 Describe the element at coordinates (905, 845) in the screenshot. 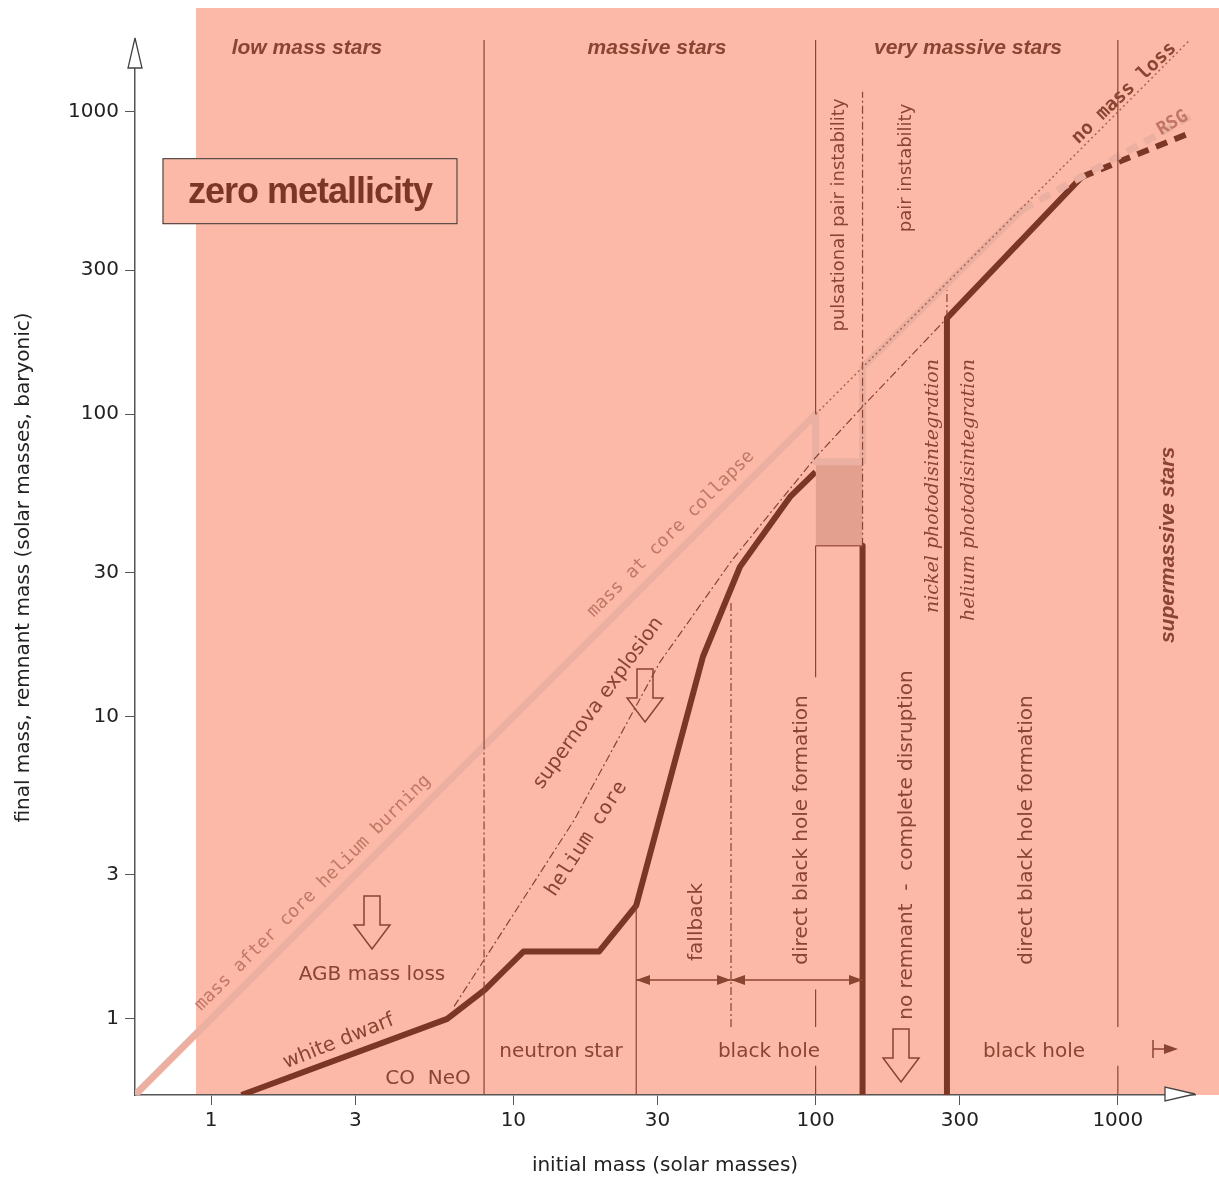

I see `annotation: no remnant - complete disruption` at that location.